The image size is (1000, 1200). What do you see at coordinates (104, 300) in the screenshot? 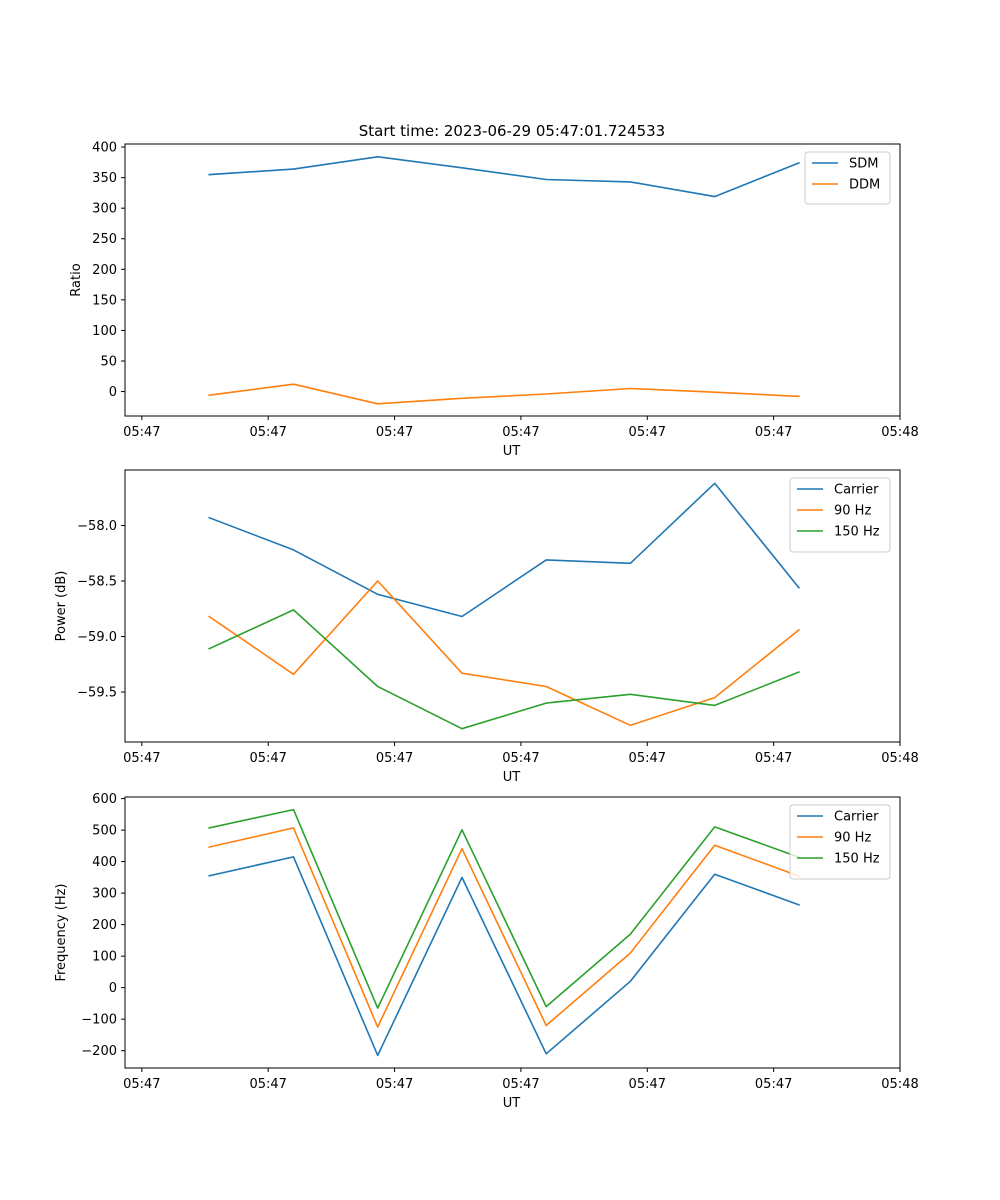
I see `y-tick-label: 150` at bounding box center [104, 300].